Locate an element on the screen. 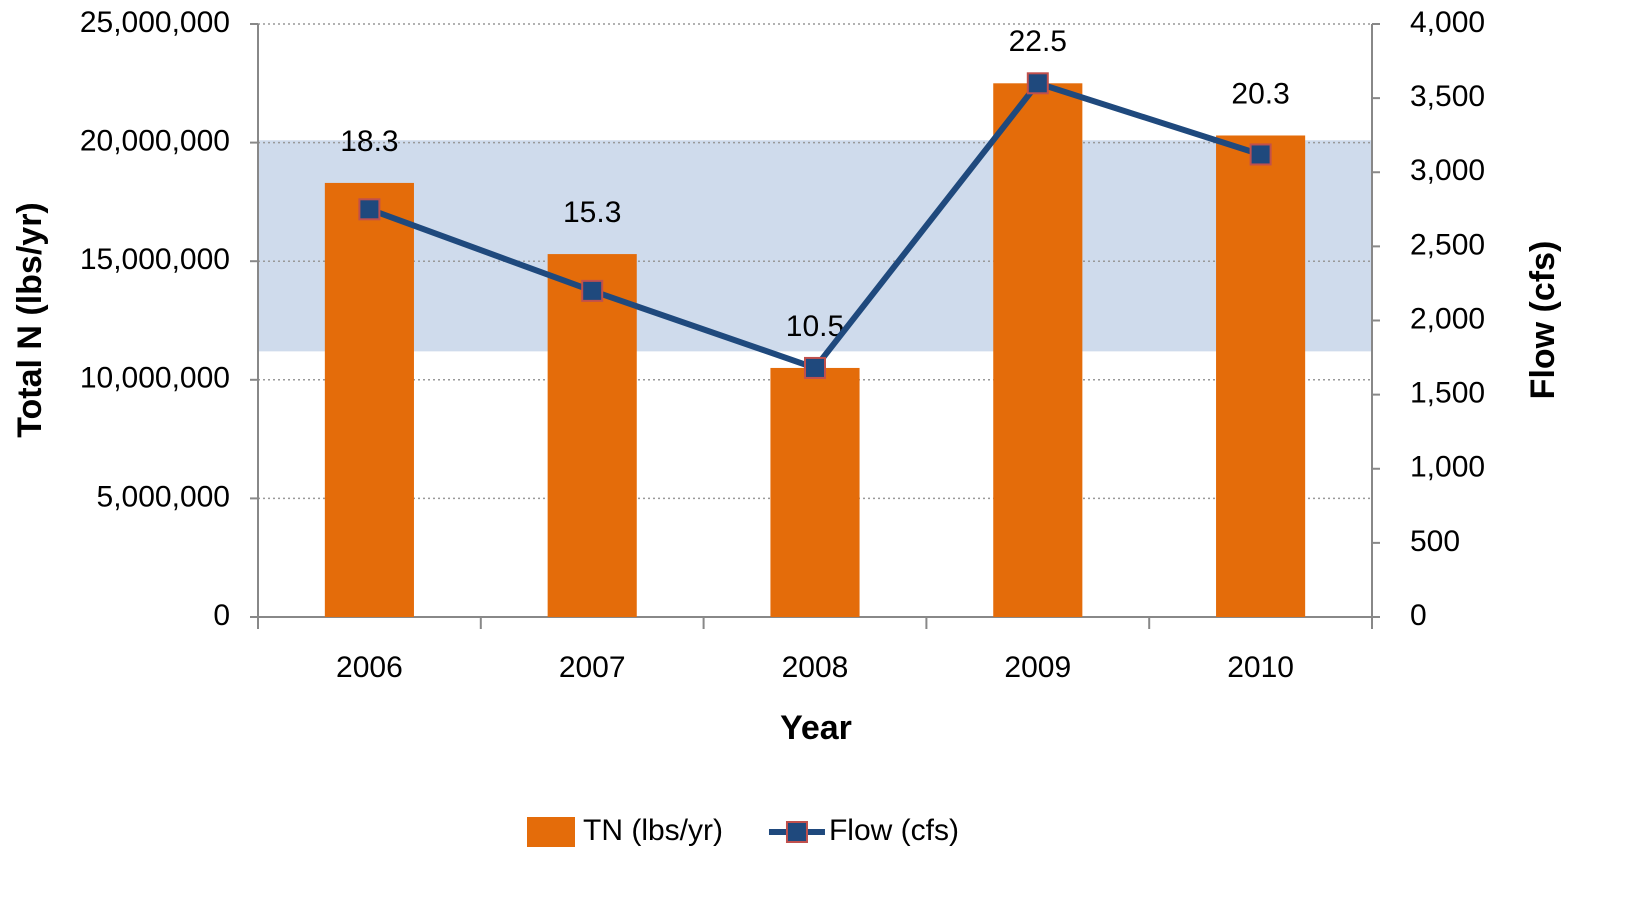 The width and height of the screenshot is (1651, 902). y2-tick-label: 3,000 is located at coordinates (1447, 170).